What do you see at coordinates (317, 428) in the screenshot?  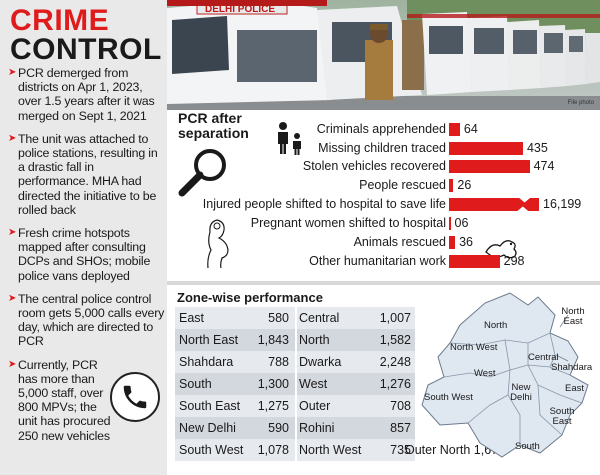 I see `zone-name: Rohini` at bounding box center [317, 428].